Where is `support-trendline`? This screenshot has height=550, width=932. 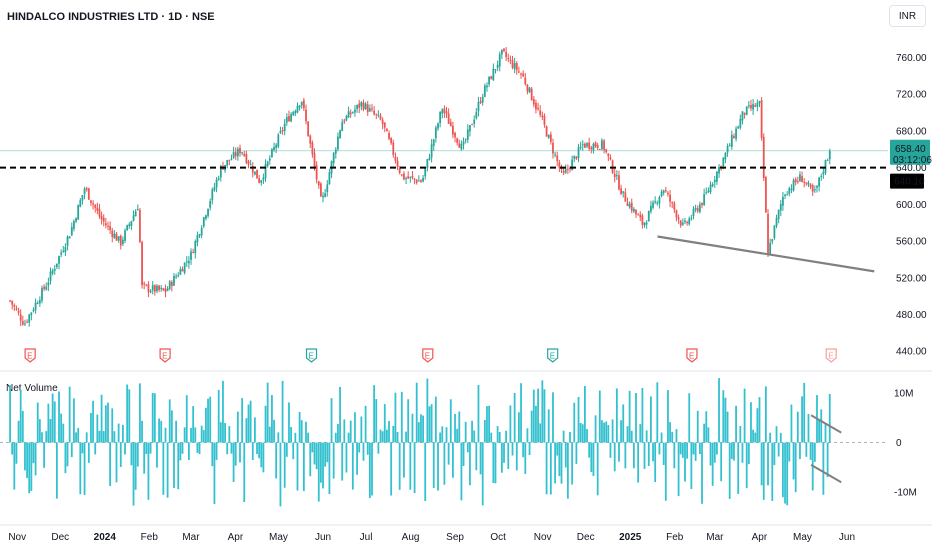 support-trendline is located at coordinates (766, 254).